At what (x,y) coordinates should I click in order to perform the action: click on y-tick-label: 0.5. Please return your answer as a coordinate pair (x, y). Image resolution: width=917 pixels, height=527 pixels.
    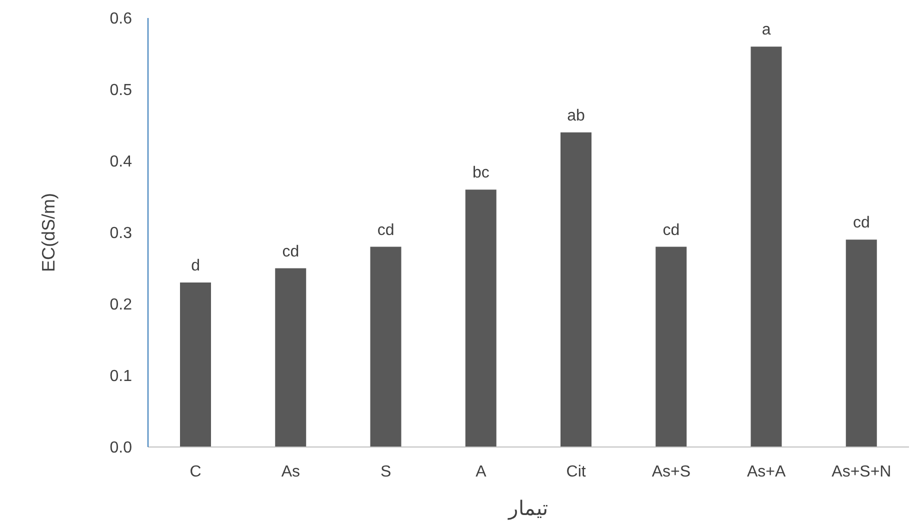
    Looking at the image, I should click on (121, 91).